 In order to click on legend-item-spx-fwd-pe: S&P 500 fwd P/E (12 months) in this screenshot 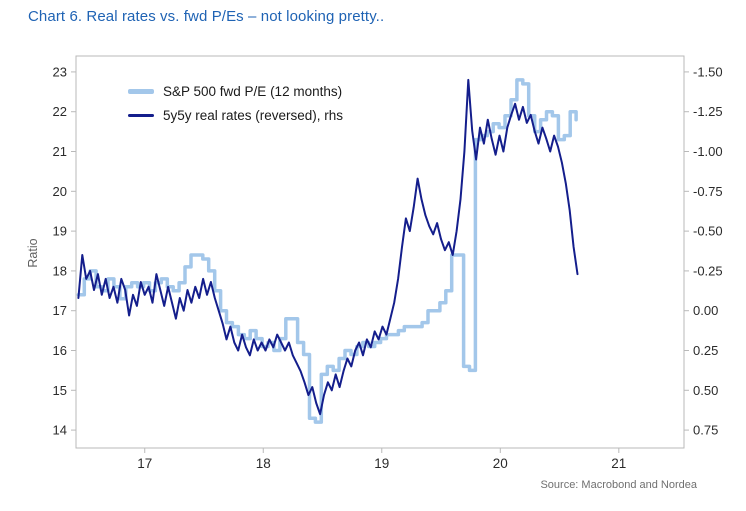, I will do `click(235, 91)`.